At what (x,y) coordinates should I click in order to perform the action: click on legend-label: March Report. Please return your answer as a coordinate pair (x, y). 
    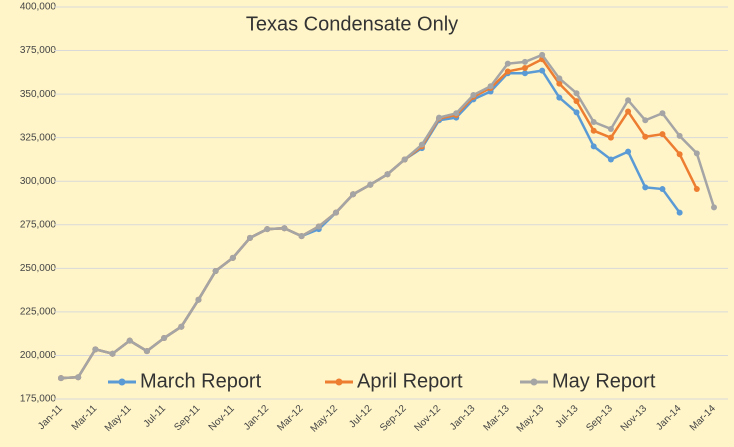
    Looking at the image, I should click on (201, 381).